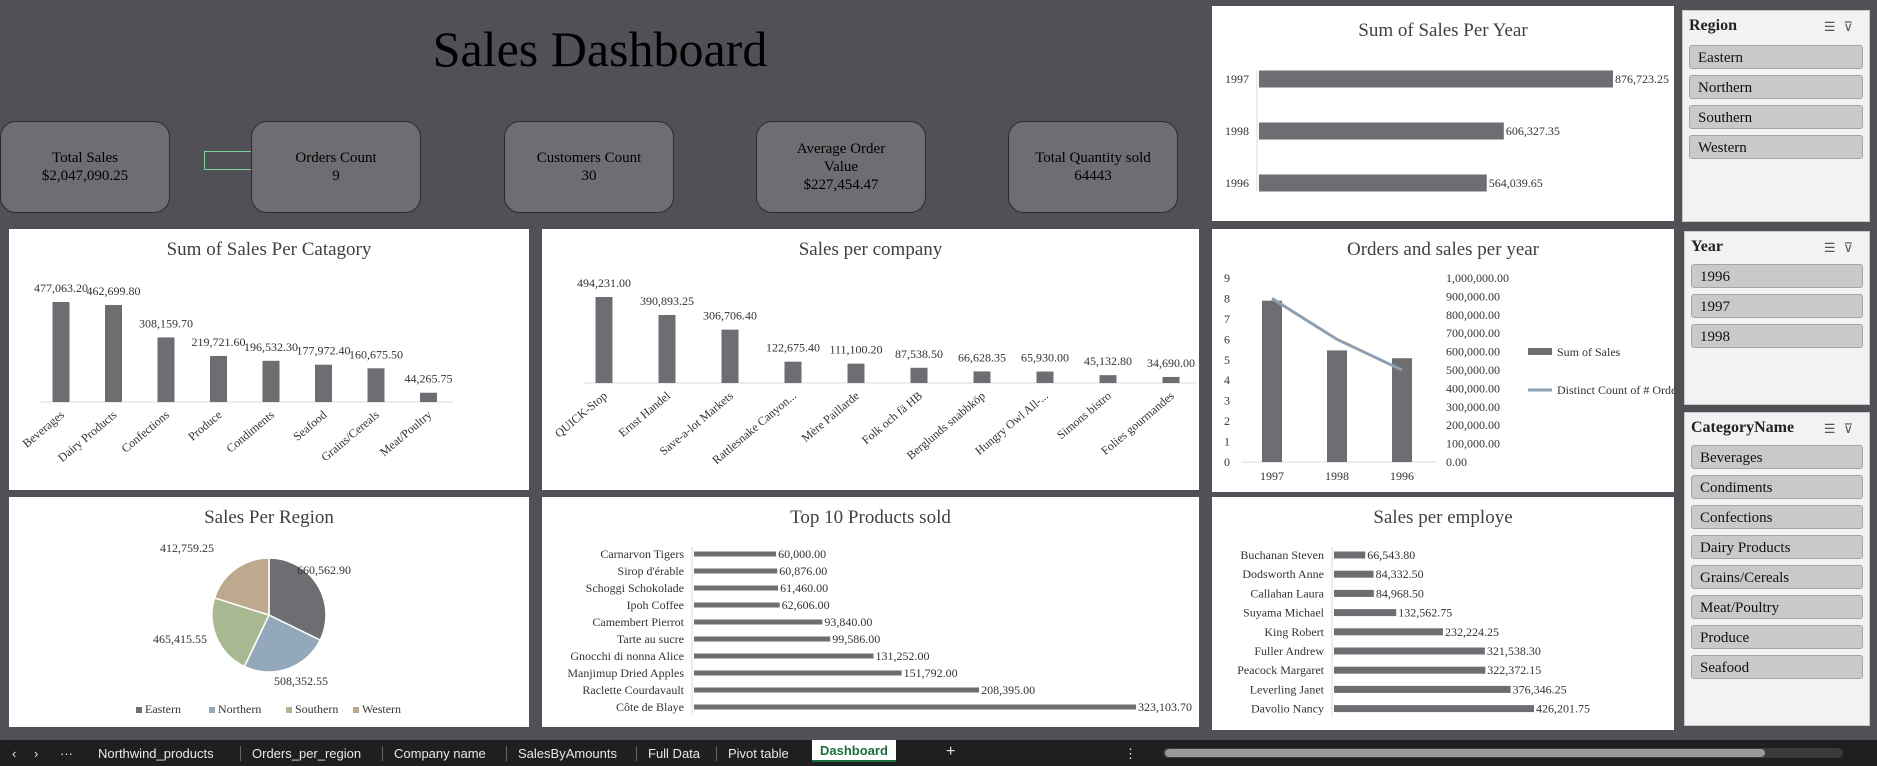 Image resolution: width=1877 pixels, height=766 pixels. I want to click on category-label: Ernst Handel, so click(645, 414).